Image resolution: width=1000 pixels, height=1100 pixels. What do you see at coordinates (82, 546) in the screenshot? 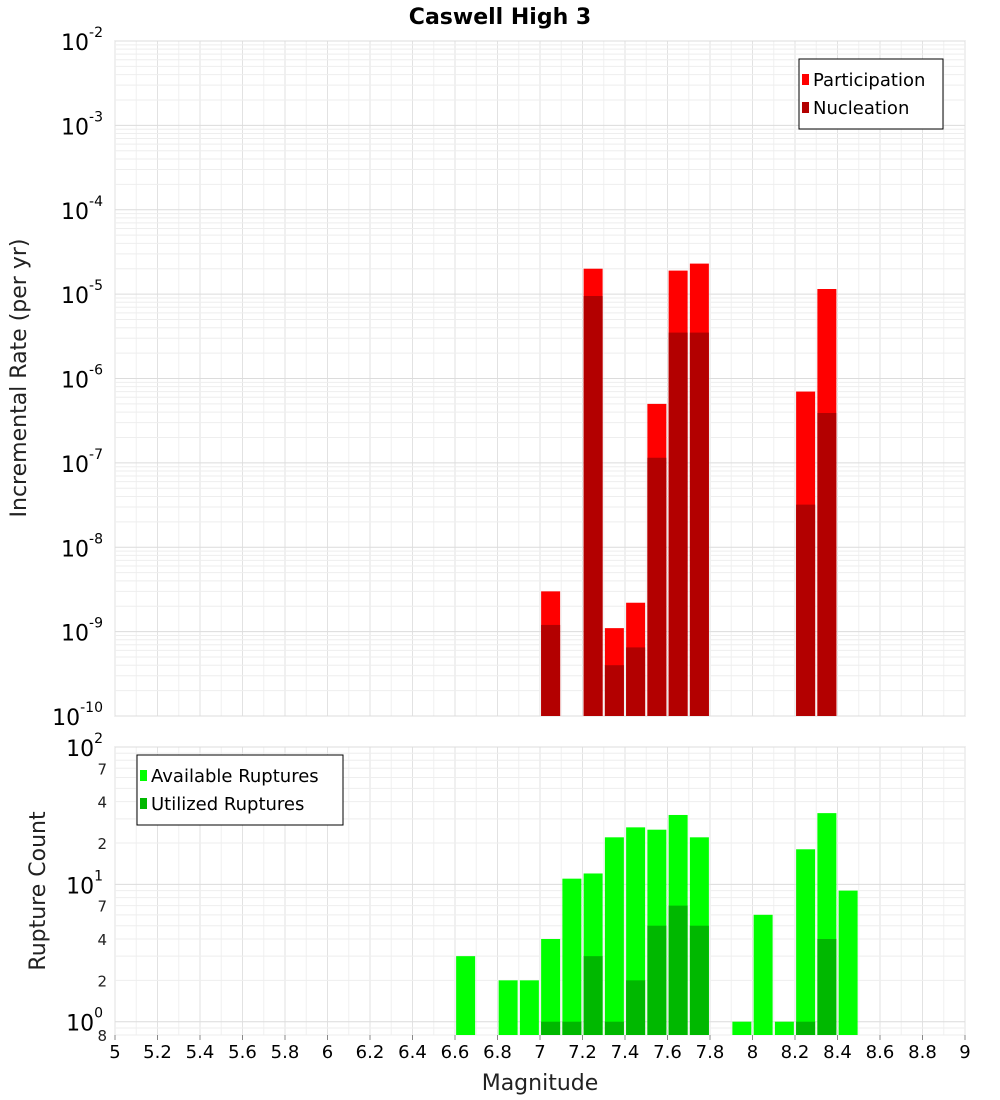
I see `top-y-tick-label: 10⁻⁸` at bounding box center [82, 546].